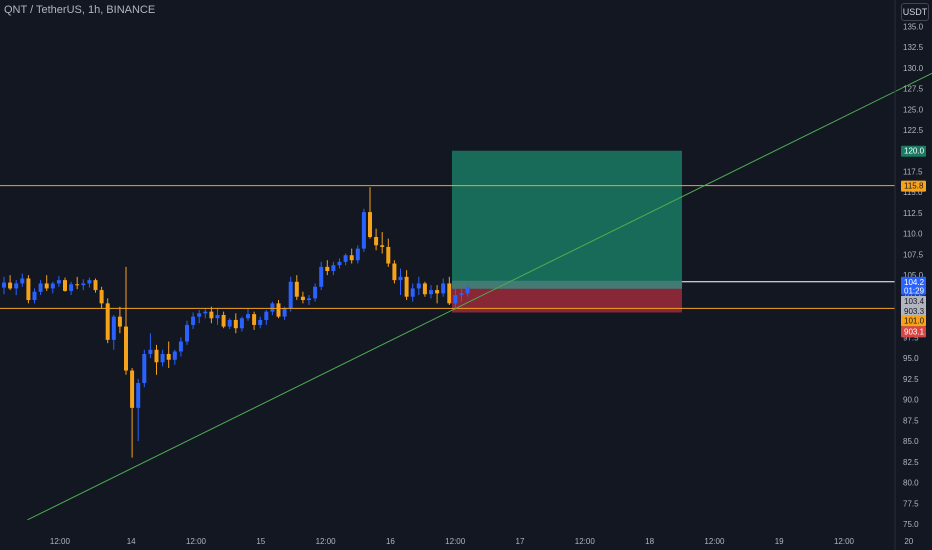 The width and height of the screenshot is (932, 550). What do you see at coordinates (911, 379) in the screenshot?
I see `price-tick-label: 92.5` at bounding box center [911, 379].